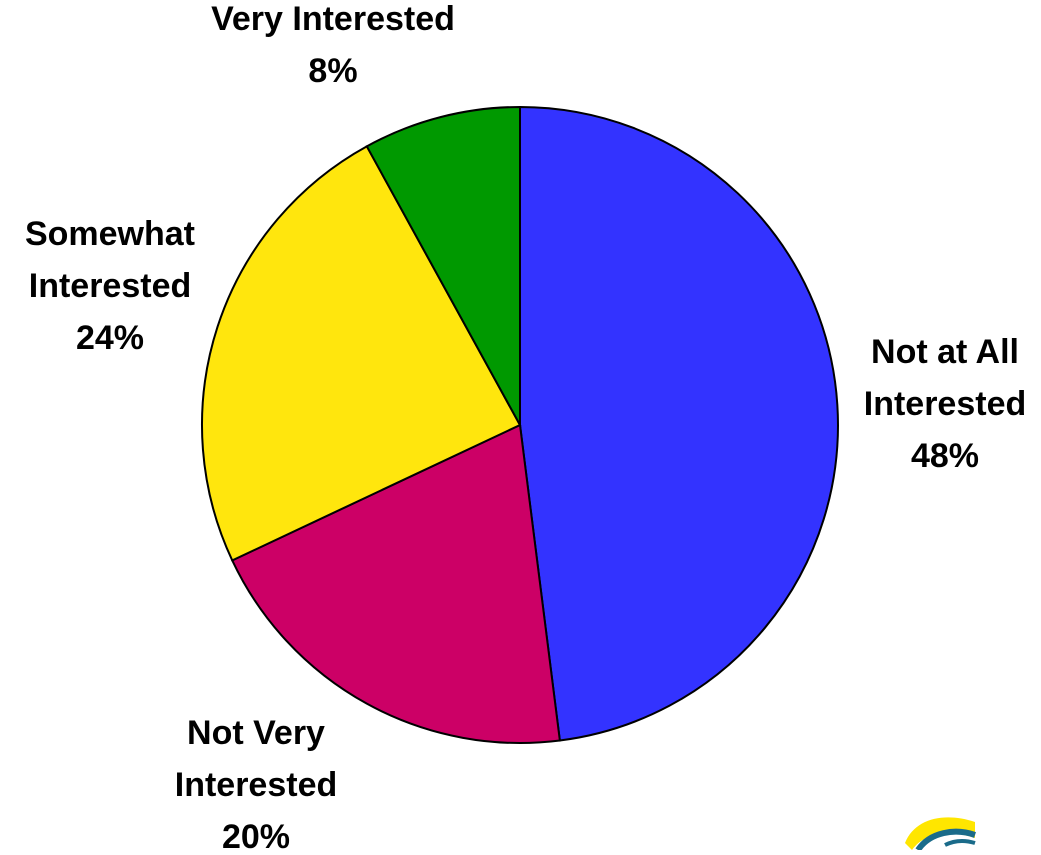  I want to click on slice-value-label: 48%, so click(945, 456).